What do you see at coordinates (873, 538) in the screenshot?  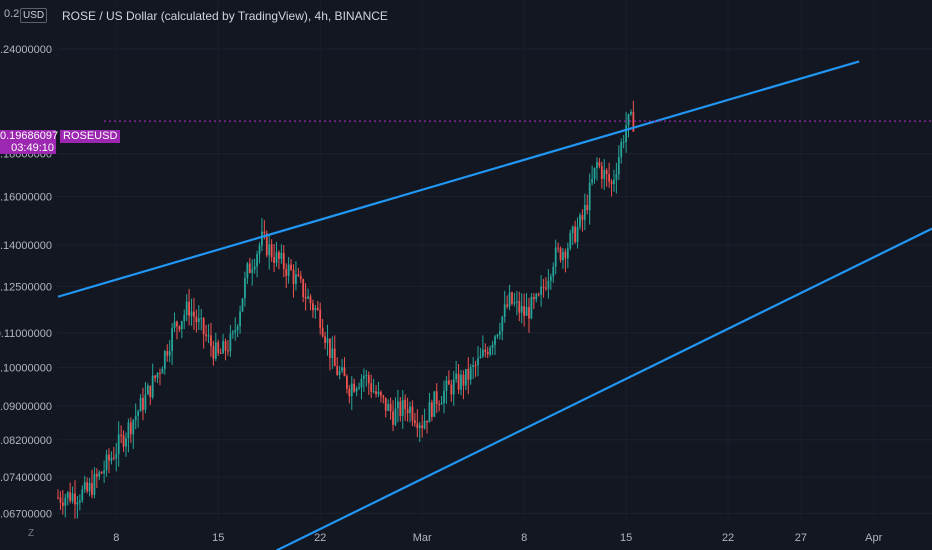 I see `x-tick-label: Apr` at bounding box center [873, 538].